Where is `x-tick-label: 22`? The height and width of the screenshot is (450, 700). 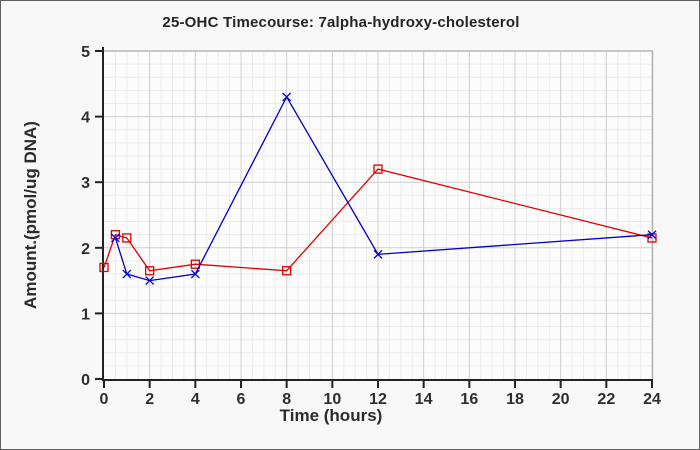
x-tick-label: 22 is located at coordinates (606, 399).